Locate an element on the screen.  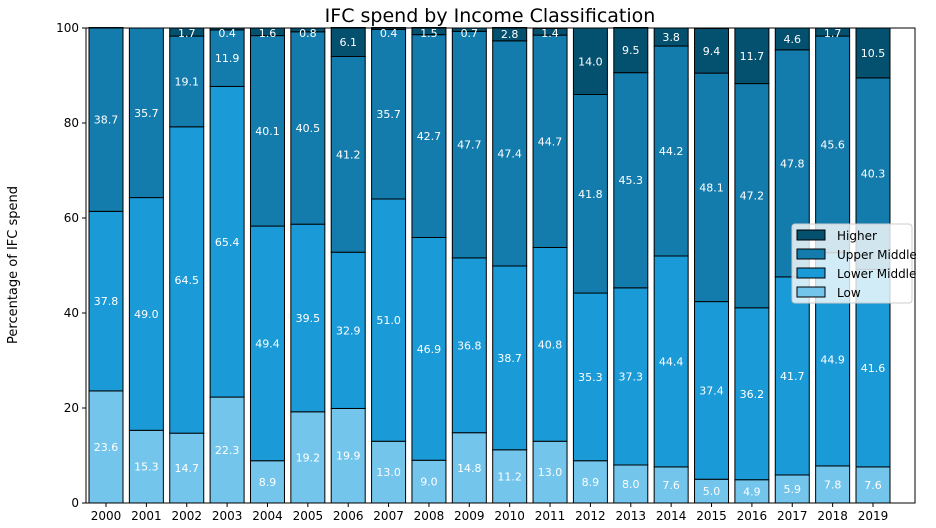
data-label: 10.5 is located at coordinates (873, 53).